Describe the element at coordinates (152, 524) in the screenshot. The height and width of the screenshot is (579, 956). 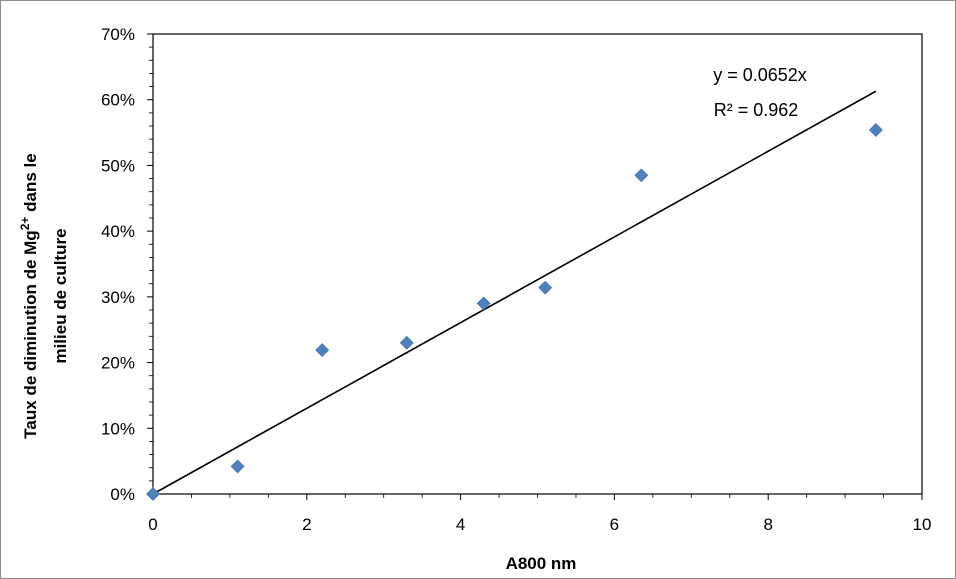
I see `x-tick-label: 0` at that location.